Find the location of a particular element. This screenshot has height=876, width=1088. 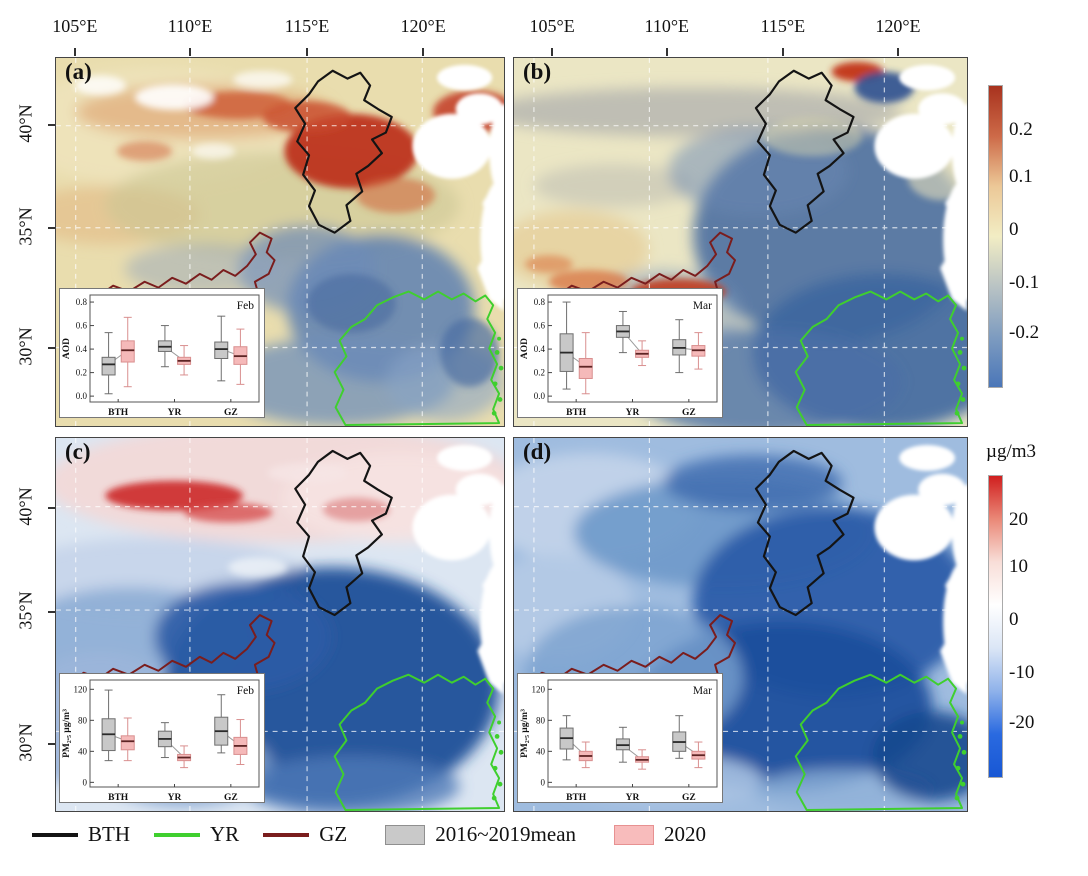

pm-colorbar-unit: µg/m3 is located at coordinates (1011, 451).